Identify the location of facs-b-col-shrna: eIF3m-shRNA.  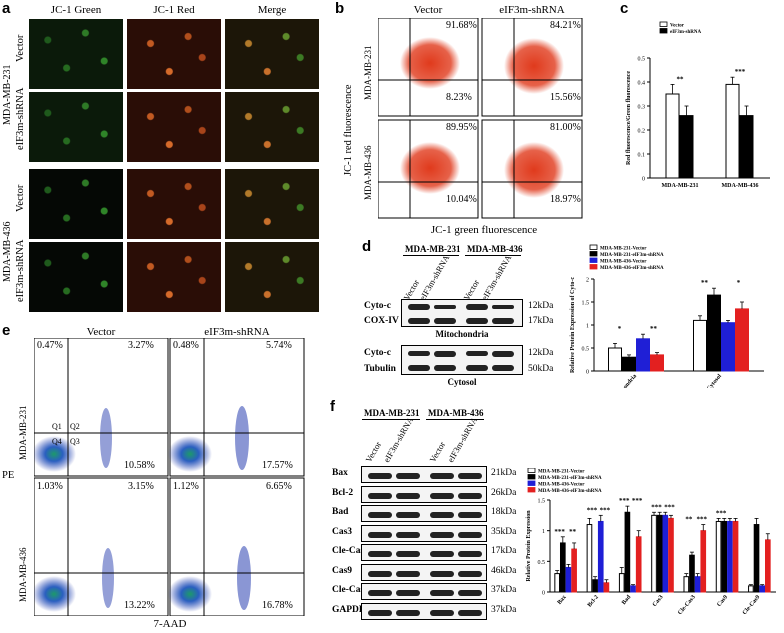
(532, 10).